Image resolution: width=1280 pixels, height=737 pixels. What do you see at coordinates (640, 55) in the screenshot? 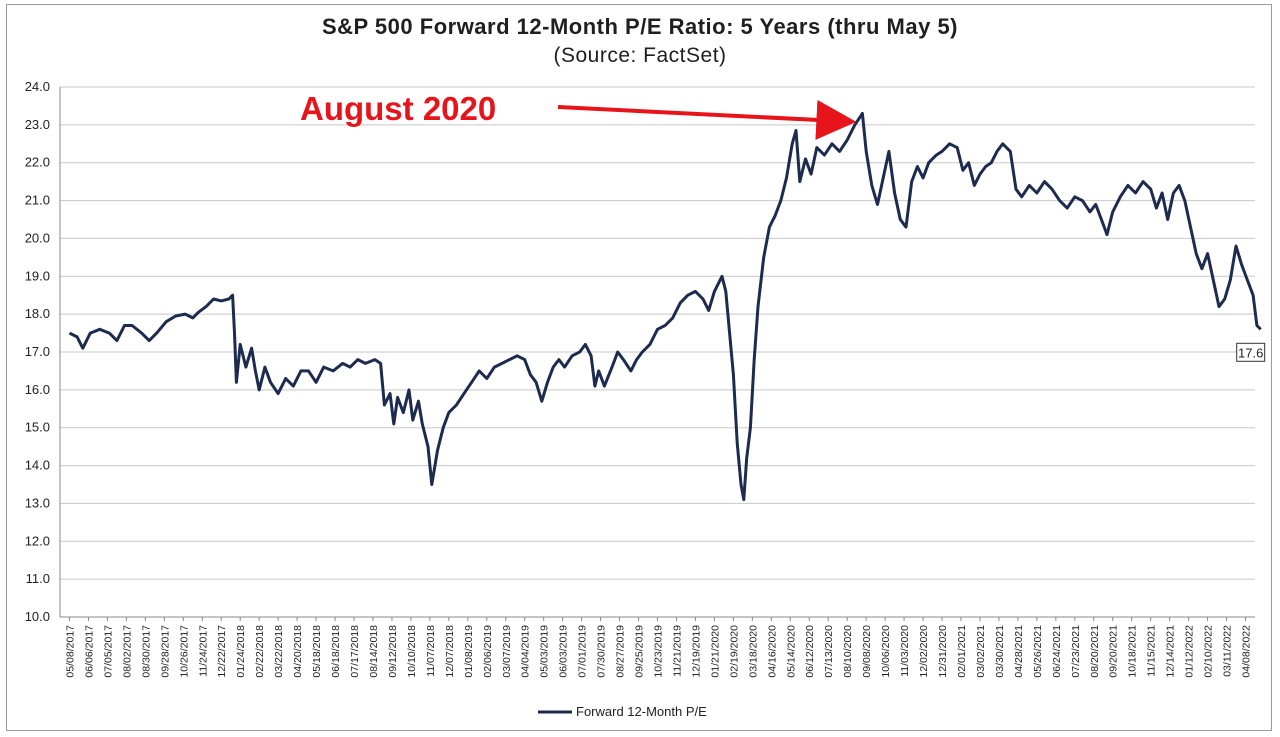
I see `chart-subtitle: (Source: FactSet)` at bounding box center [640, 55].